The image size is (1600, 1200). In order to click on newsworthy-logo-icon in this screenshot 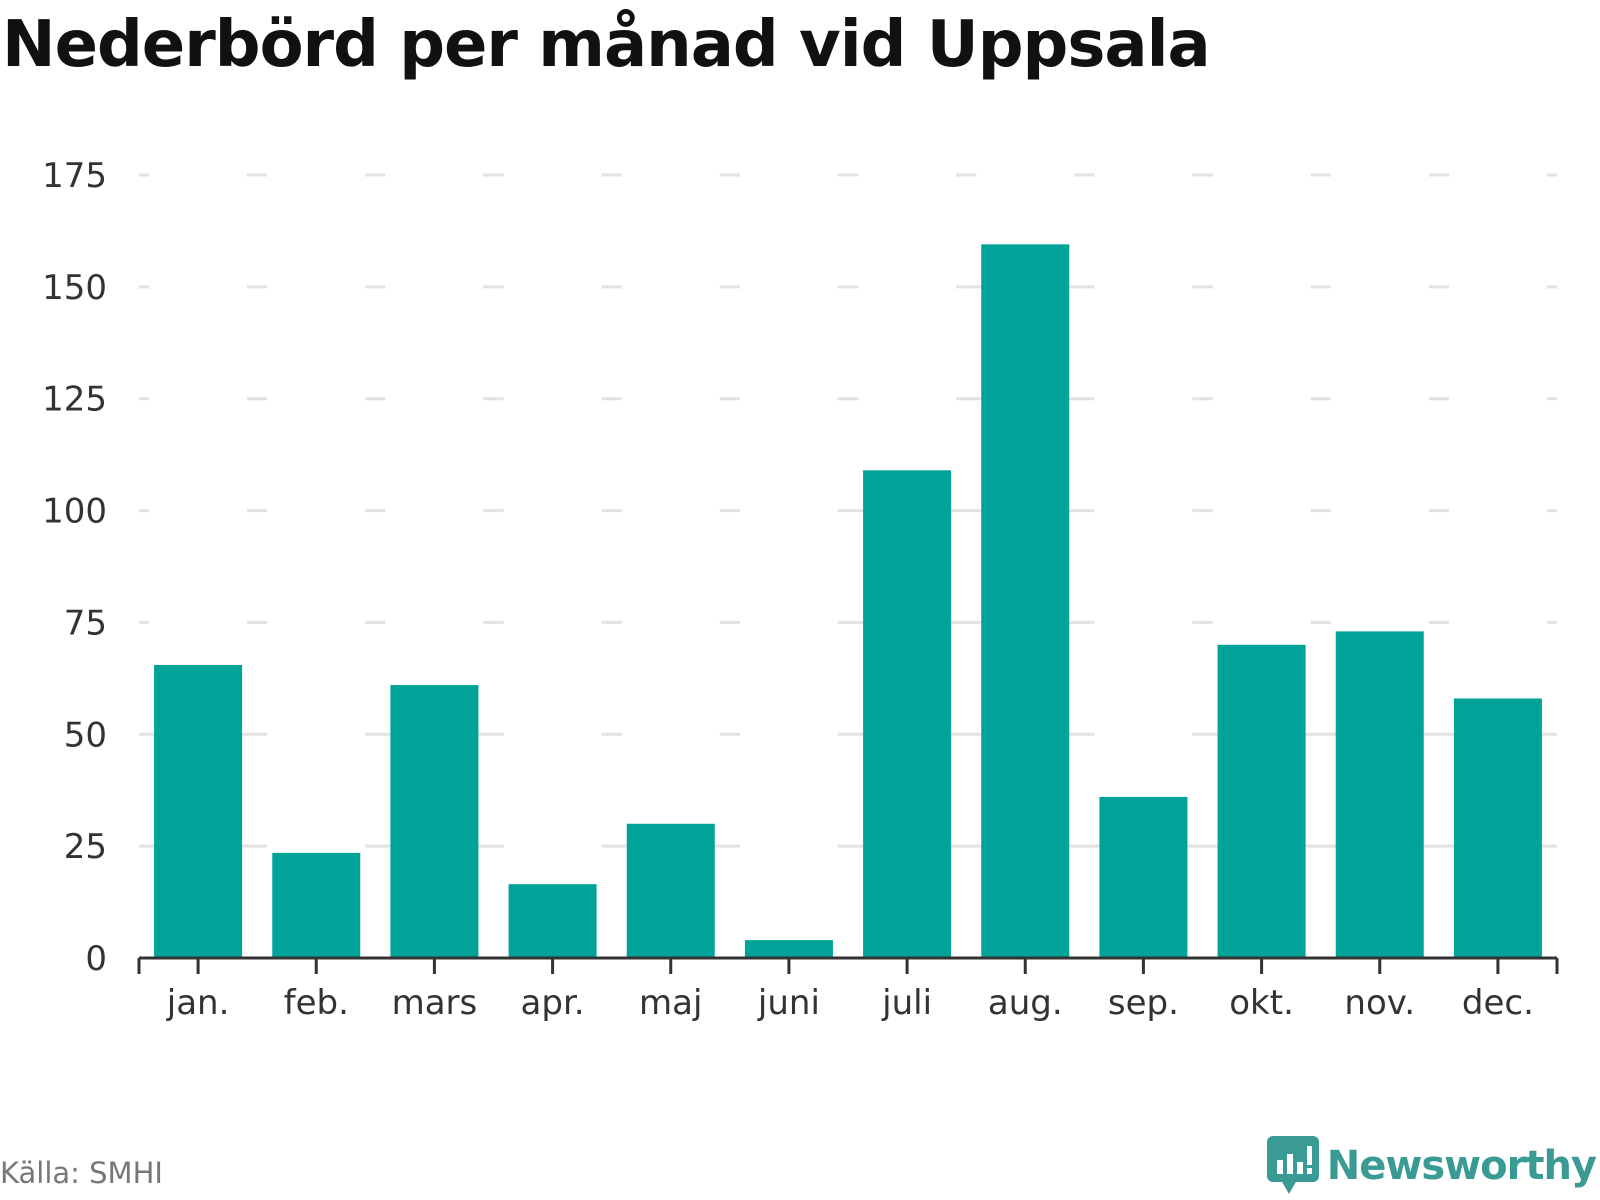, I will do `click(1292, 1165)`.